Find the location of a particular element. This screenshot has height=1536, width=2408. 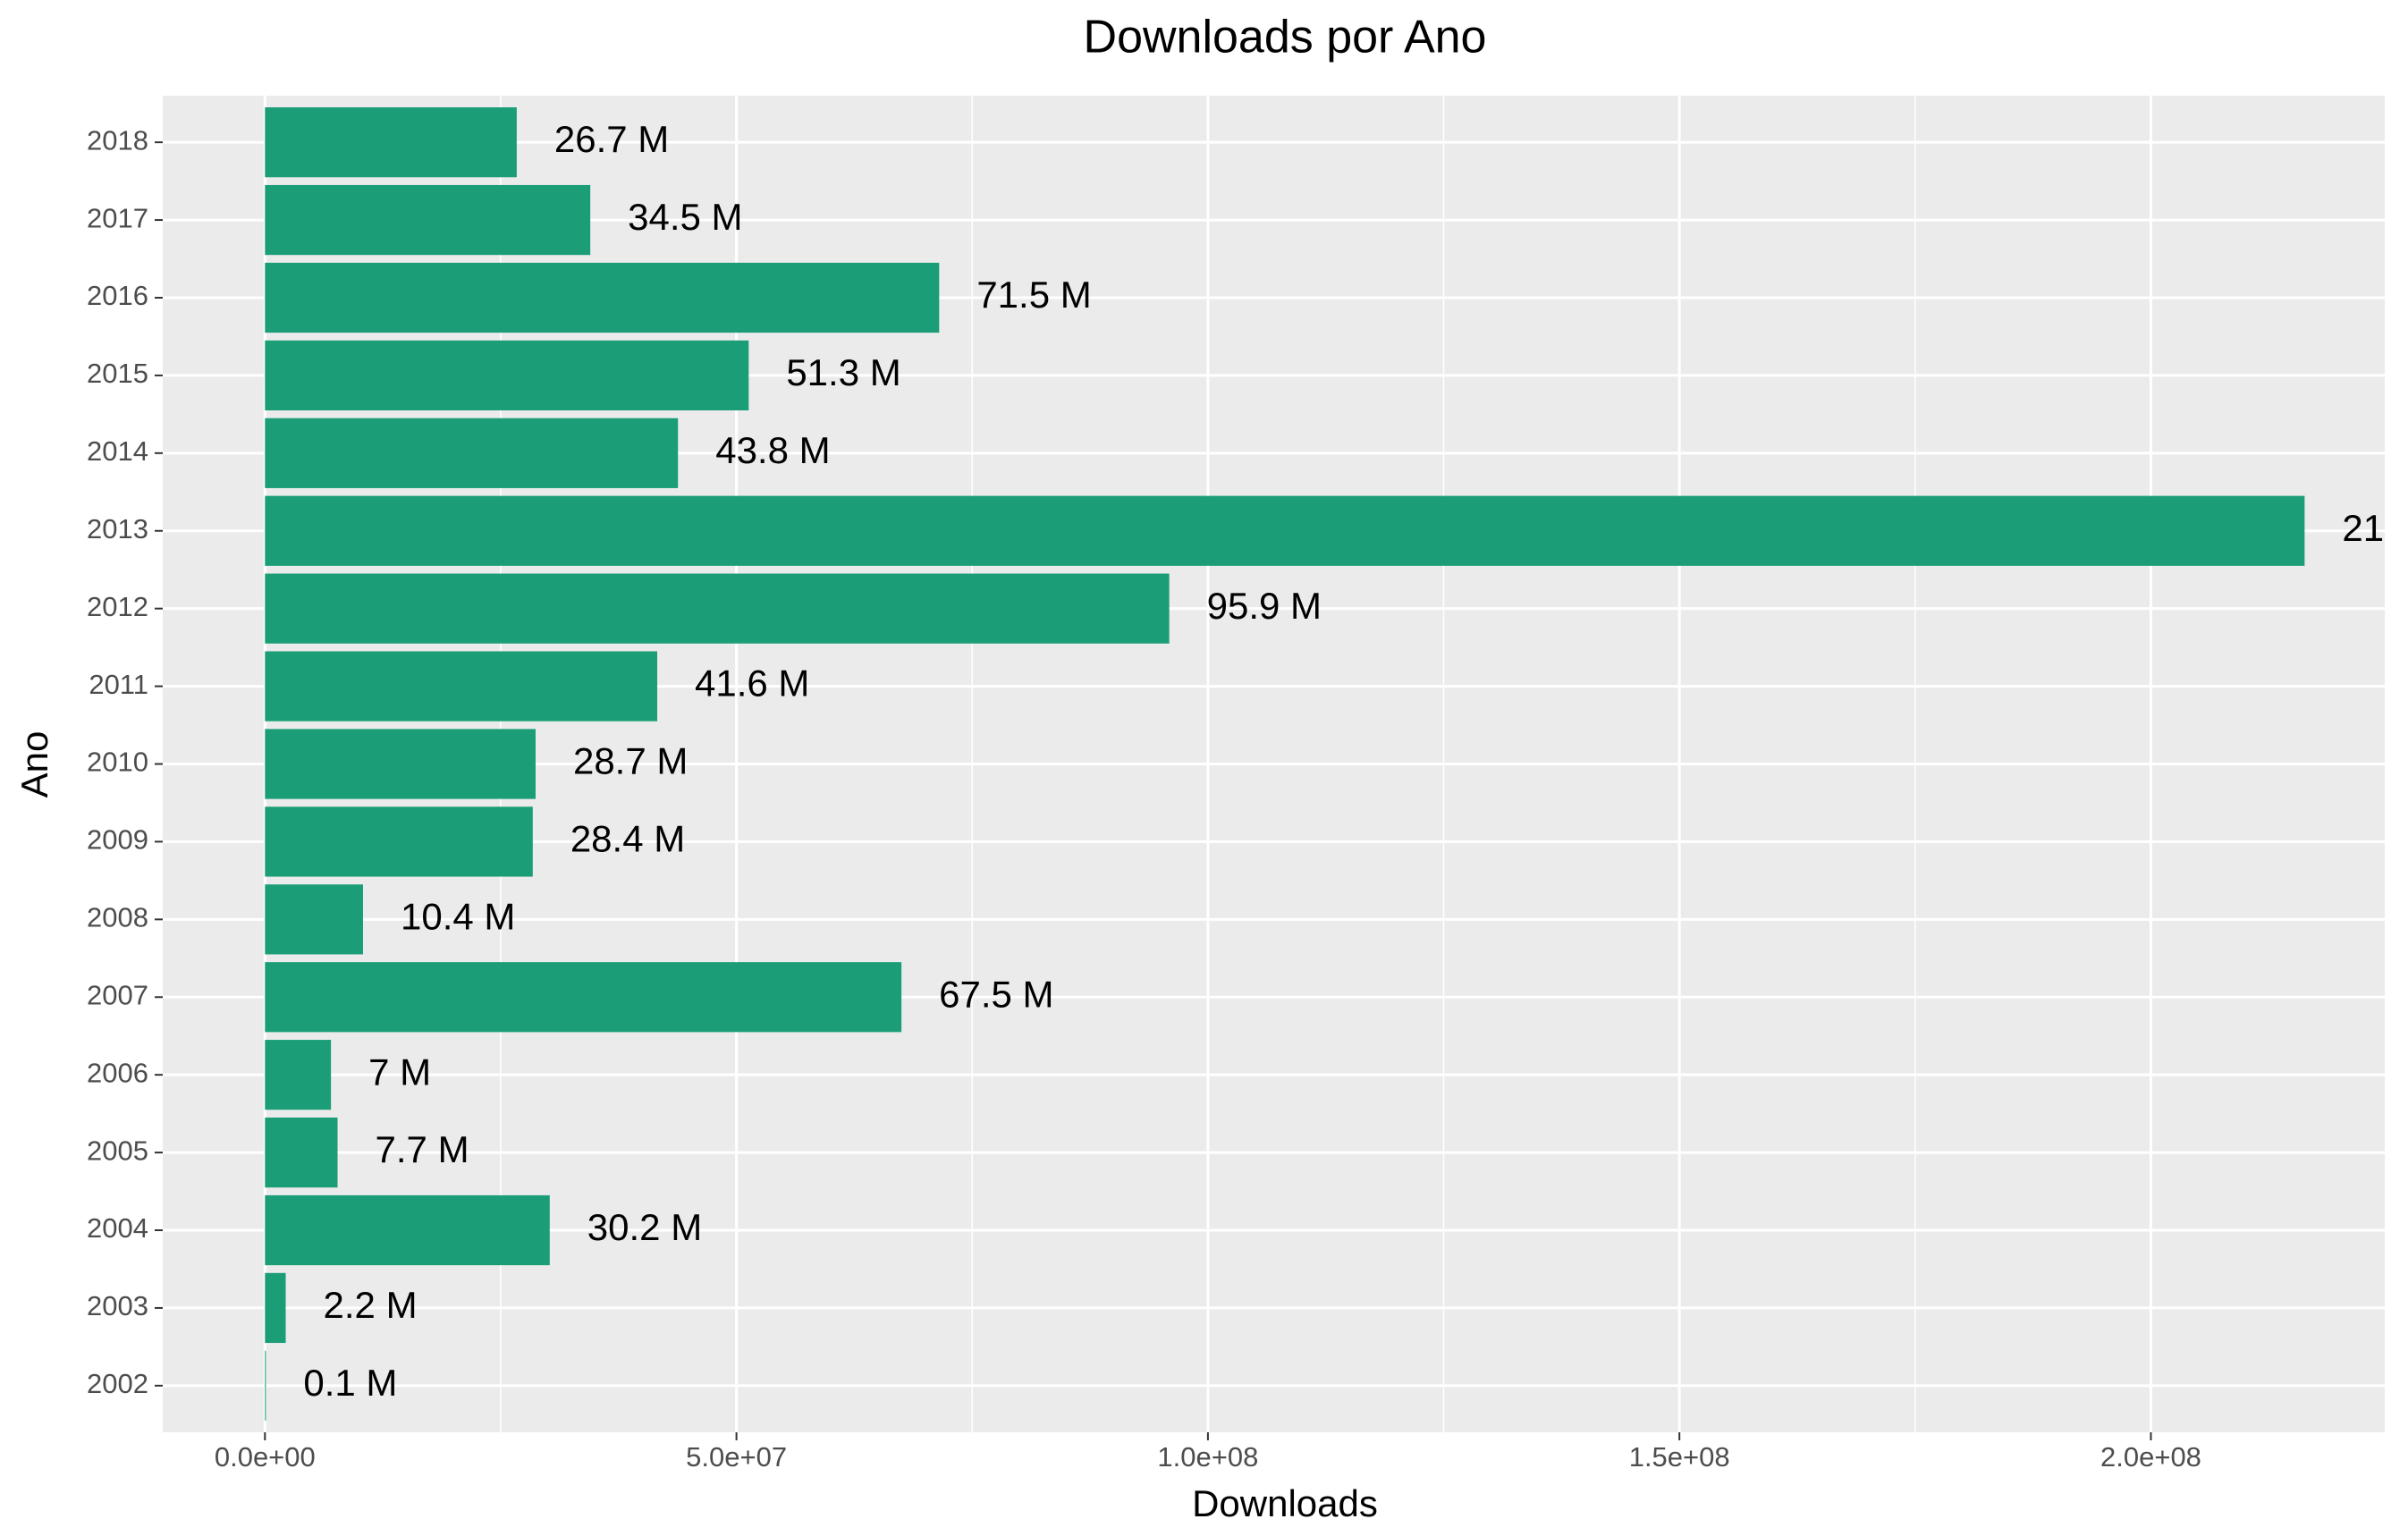

y-tick-label: 2014 is located at coordinates (118, 451).